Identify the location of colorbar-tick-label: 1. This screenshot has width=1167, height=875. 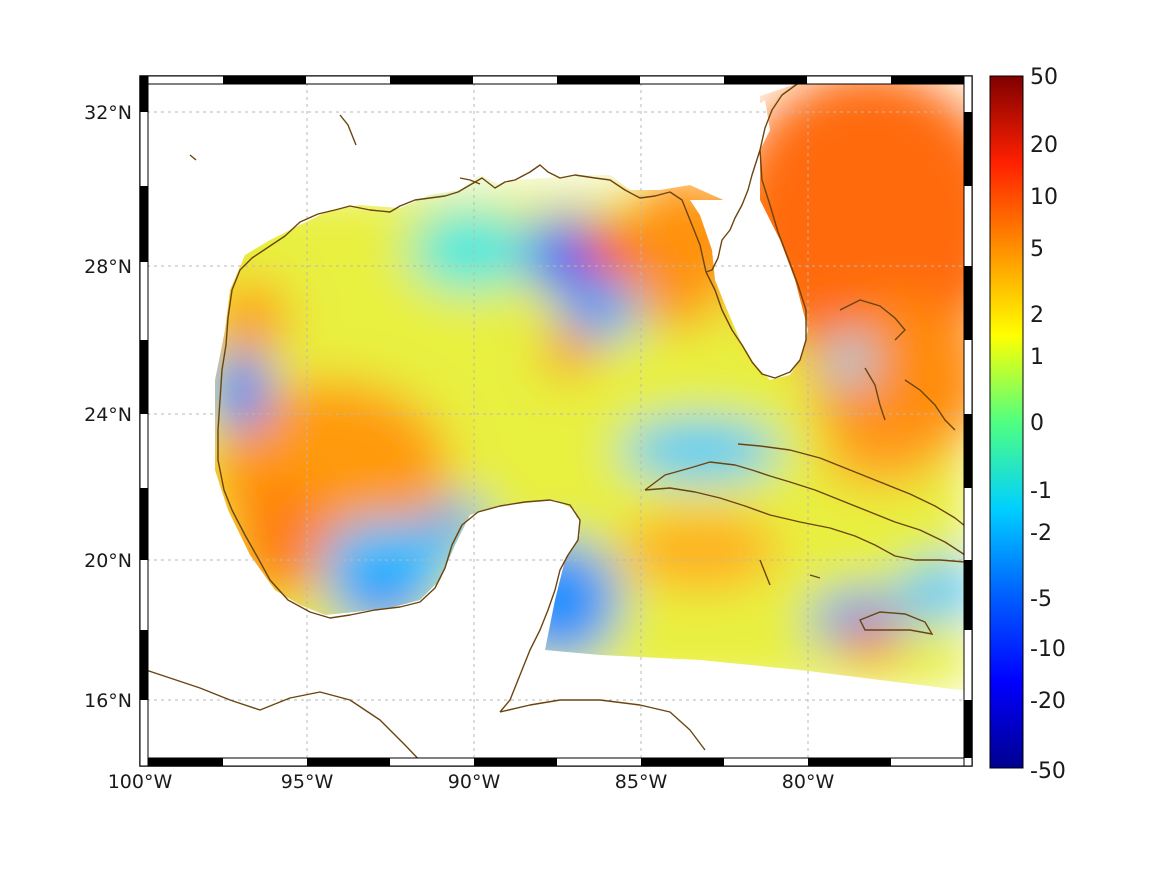
(1037, 357).